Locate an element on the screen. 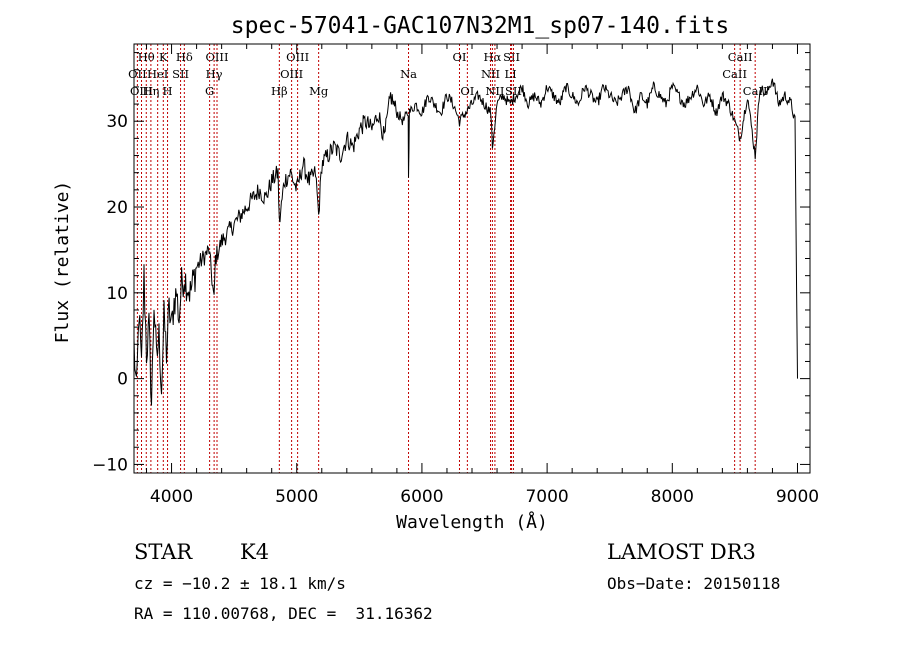 The width and height of the screenshot is (900, 649). y-tick-label-3: 20 is located at coordinates (117, 208).